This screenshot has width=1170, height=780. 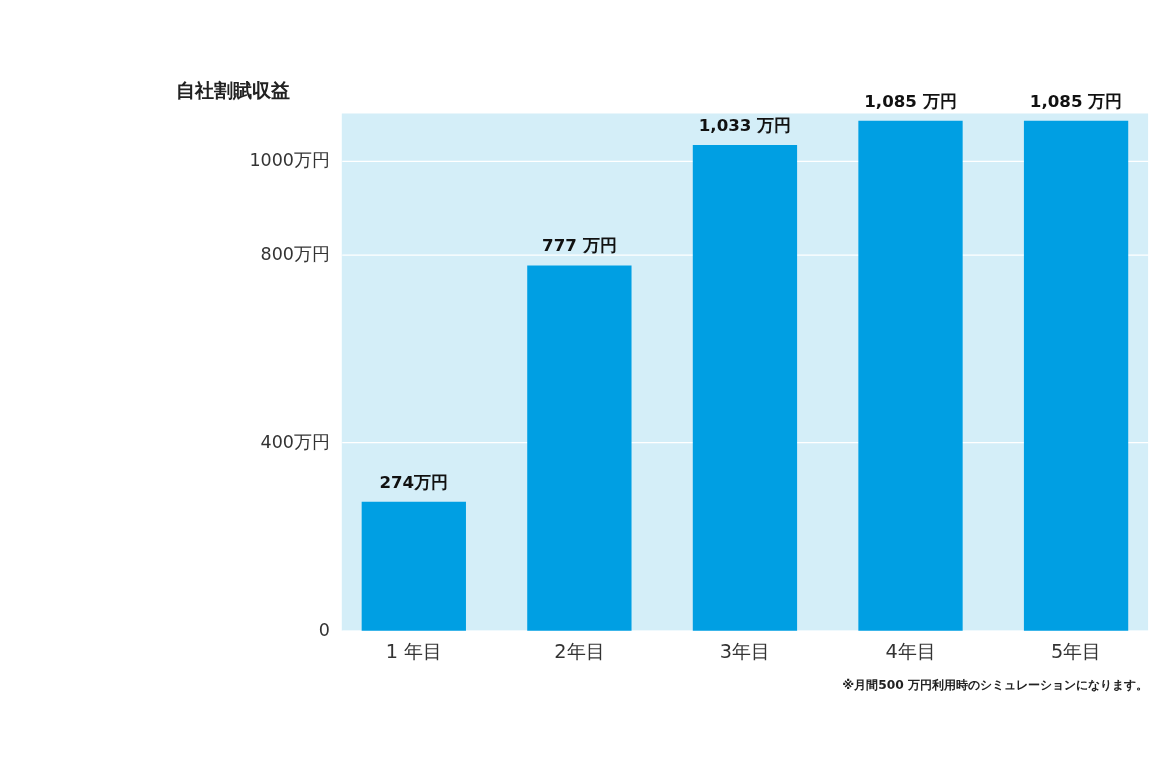 I want to click on data-label: 274万円, so click(x=414, y=482).